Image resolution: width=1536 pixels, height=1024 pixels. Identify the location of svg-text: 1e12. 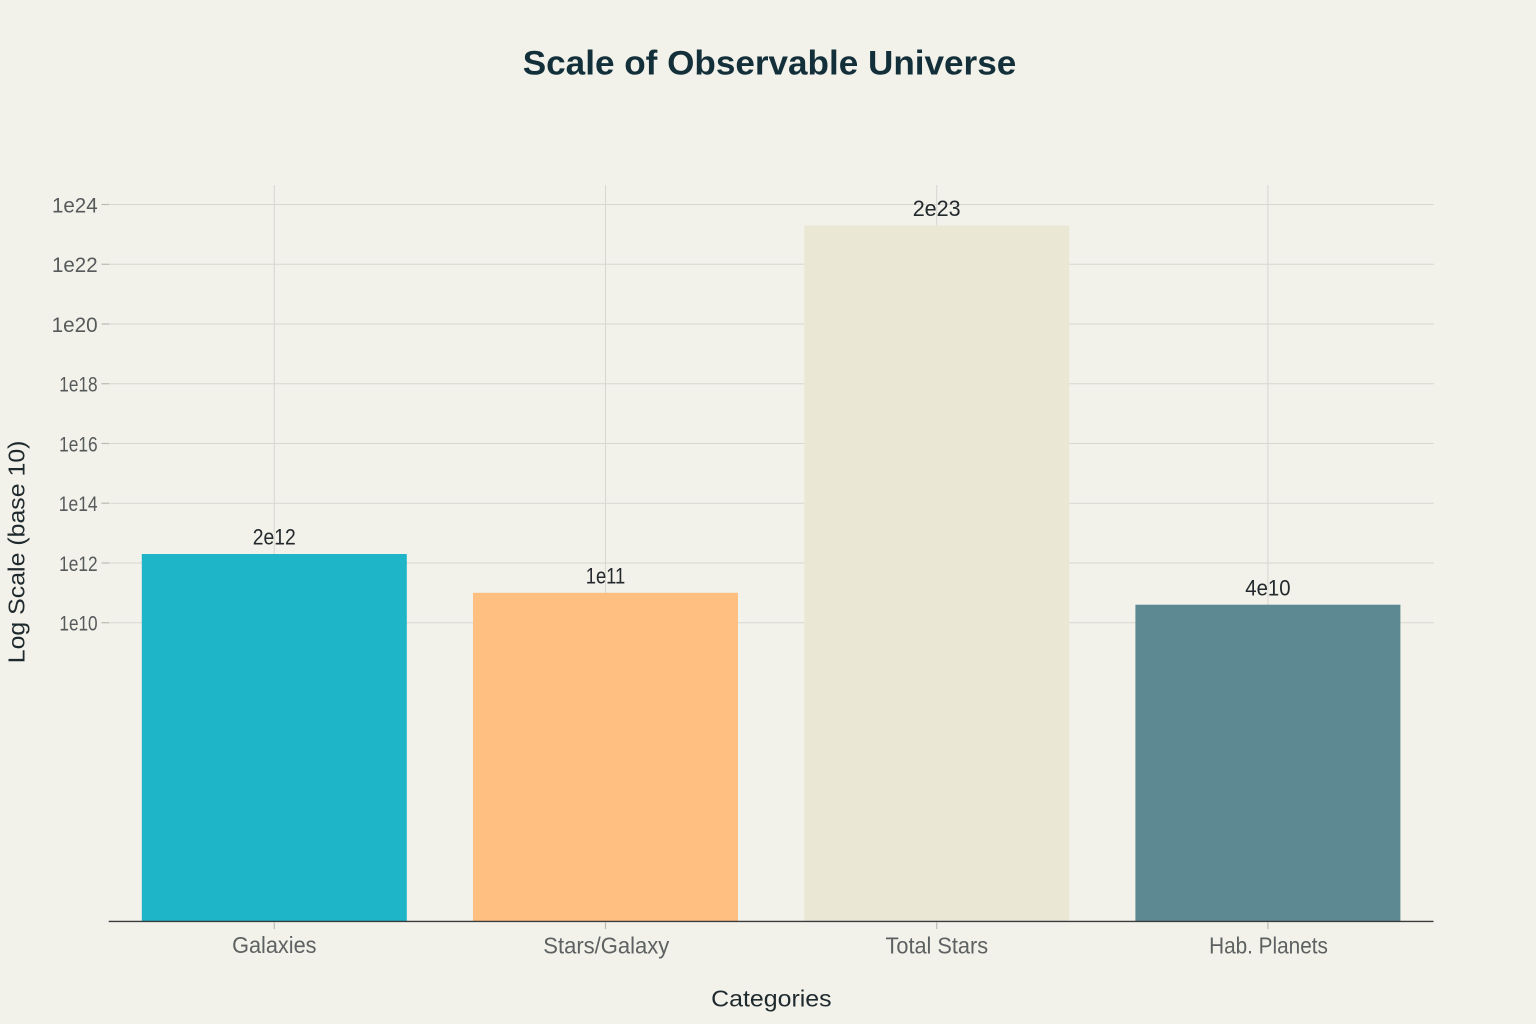
(78, 564).